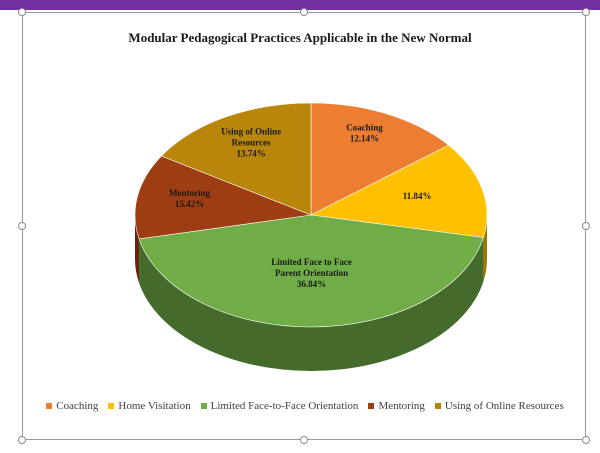 Image resolution: width=600 pixels, height=453 pixels. Describe the element at coordinates (300, 5) in the screenshot. I see `top-accent-bar` at that location.